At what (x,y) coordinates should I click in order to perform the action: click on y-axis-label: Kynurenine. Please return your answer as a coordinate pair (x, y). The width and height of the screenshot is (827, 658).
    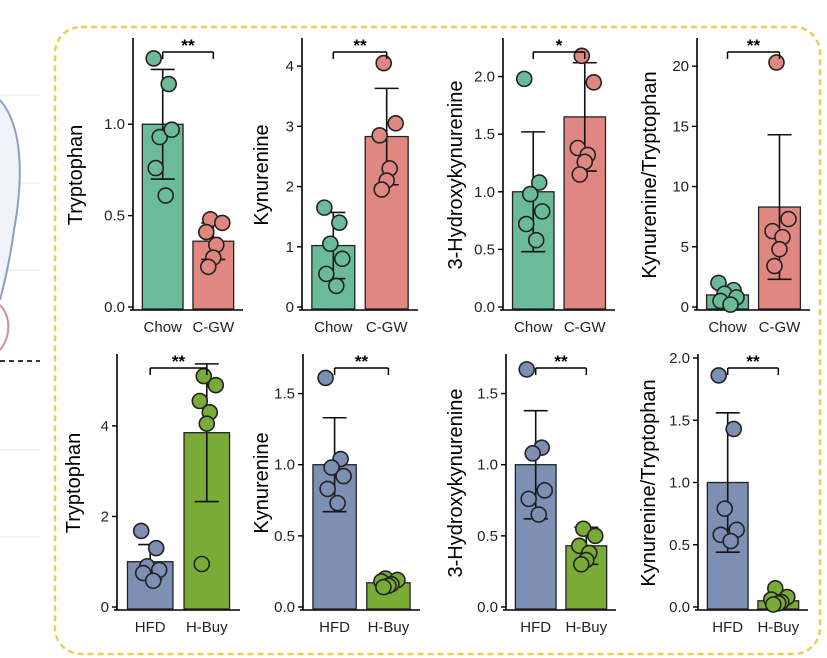
    Looking at the image, I should click on (262, 482).